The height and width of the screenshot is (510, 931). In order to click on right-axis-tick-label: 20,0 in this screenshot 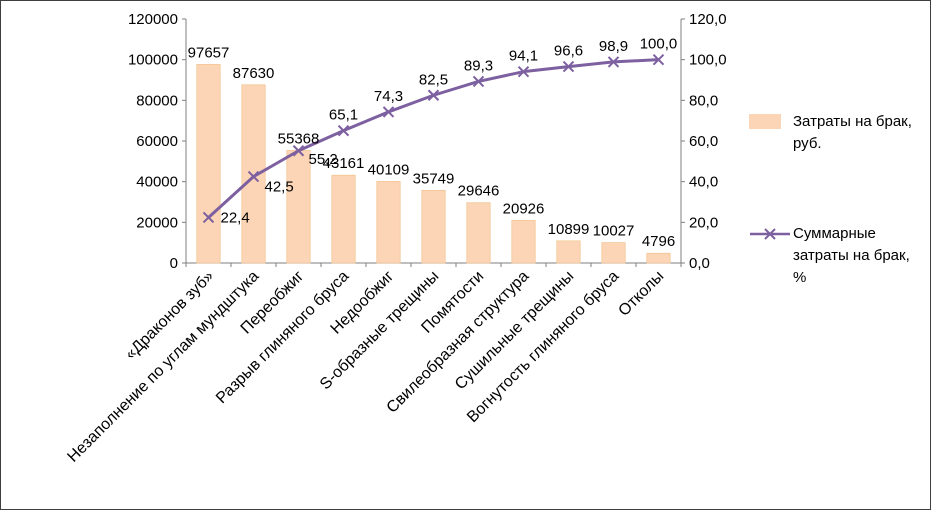, I will do `click(703, 222)`.